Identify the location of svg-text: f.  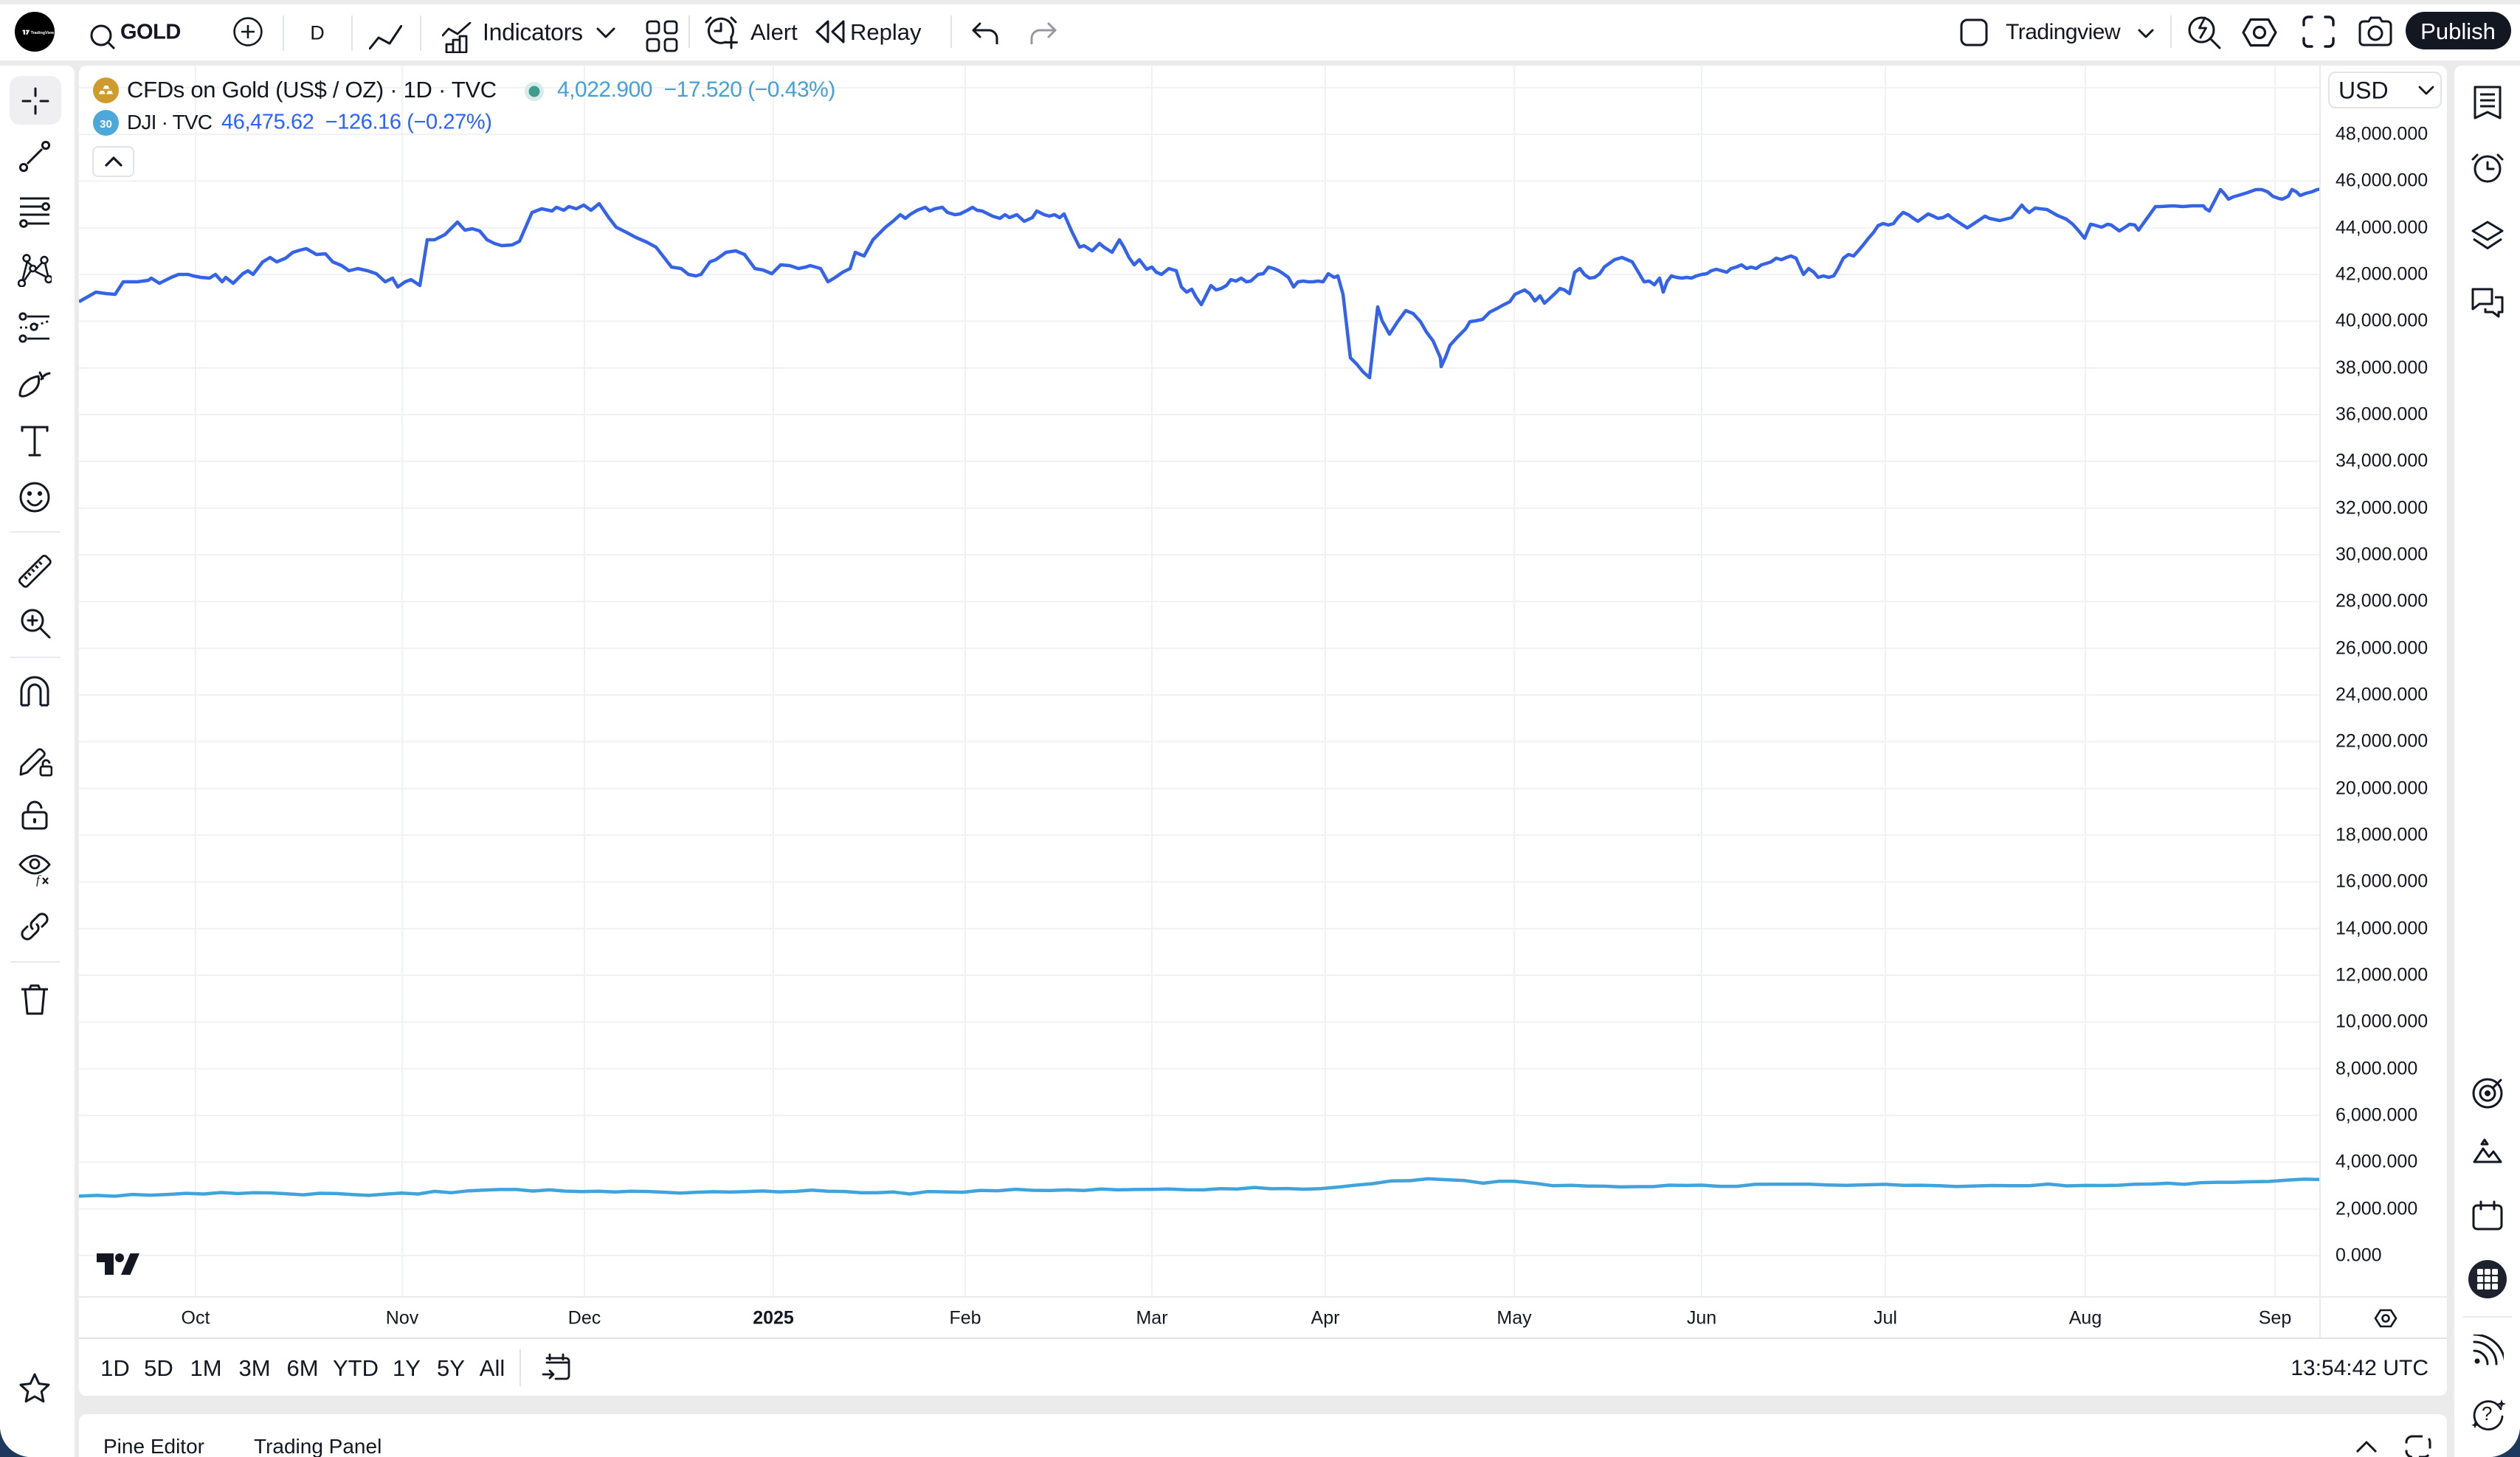
(38, 880).